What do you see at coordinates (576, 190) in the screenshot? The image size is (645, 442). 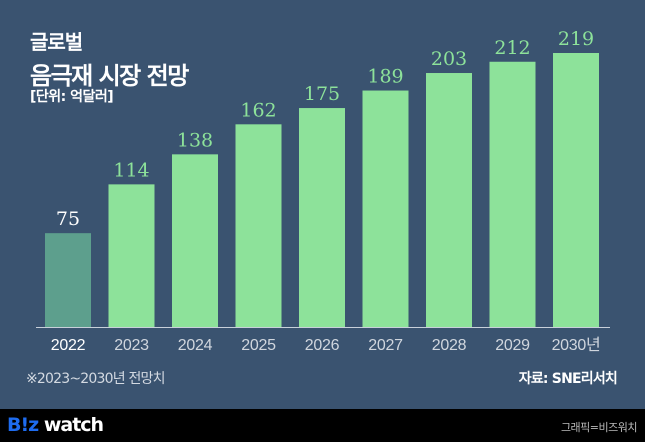 I see `bar-2030년` at bounding box center [576, 190].